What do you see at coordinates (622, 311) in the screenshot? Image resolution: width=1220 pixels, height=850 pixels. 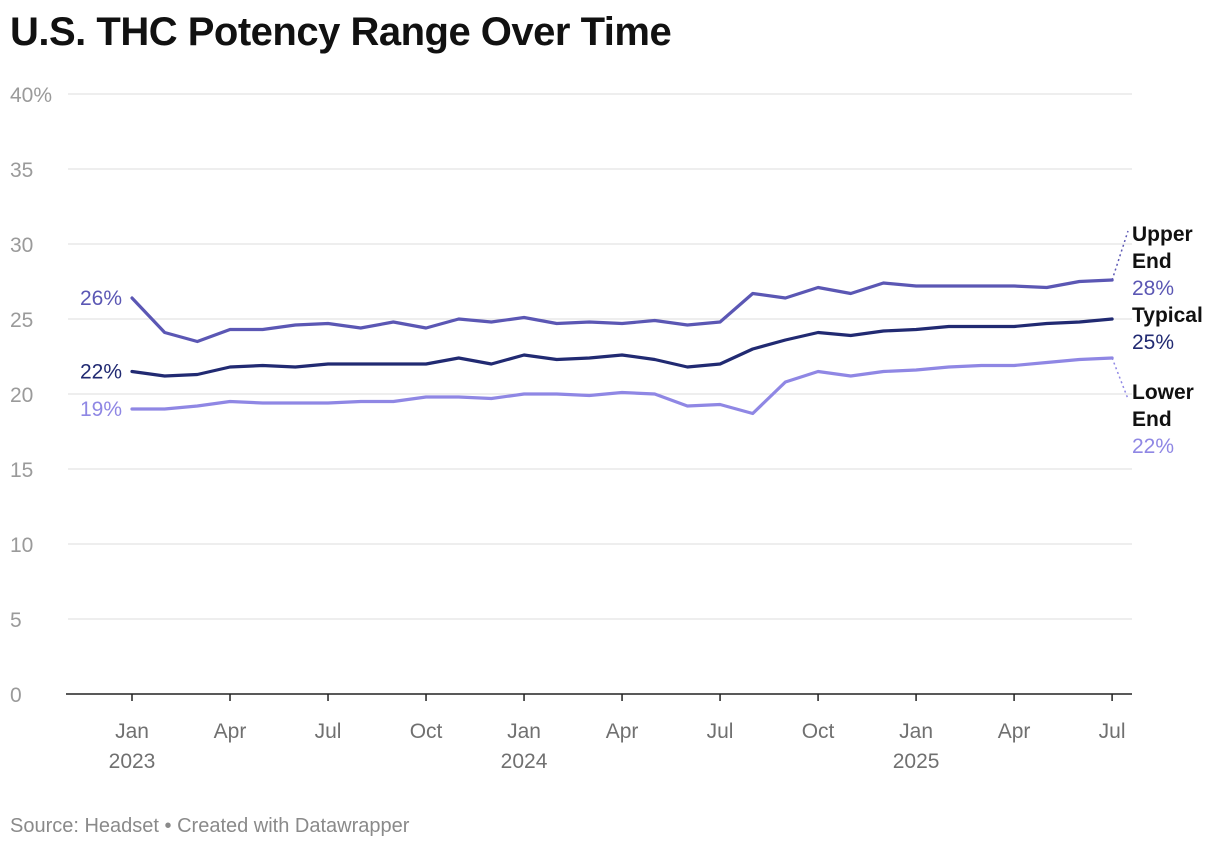 I see `series-line-upper-end` at bounding box center [622, 311].